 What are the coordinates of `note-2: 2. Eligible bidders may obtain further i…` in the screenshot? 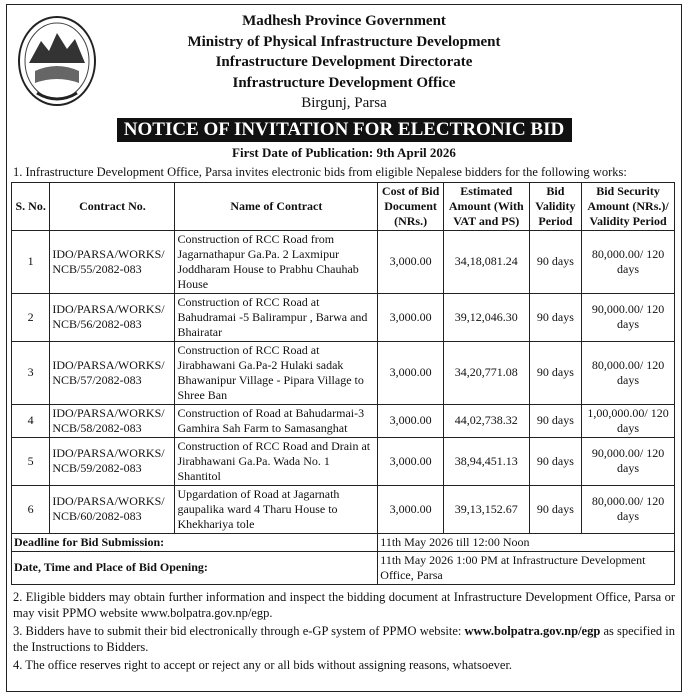 It's located at (344, 604).